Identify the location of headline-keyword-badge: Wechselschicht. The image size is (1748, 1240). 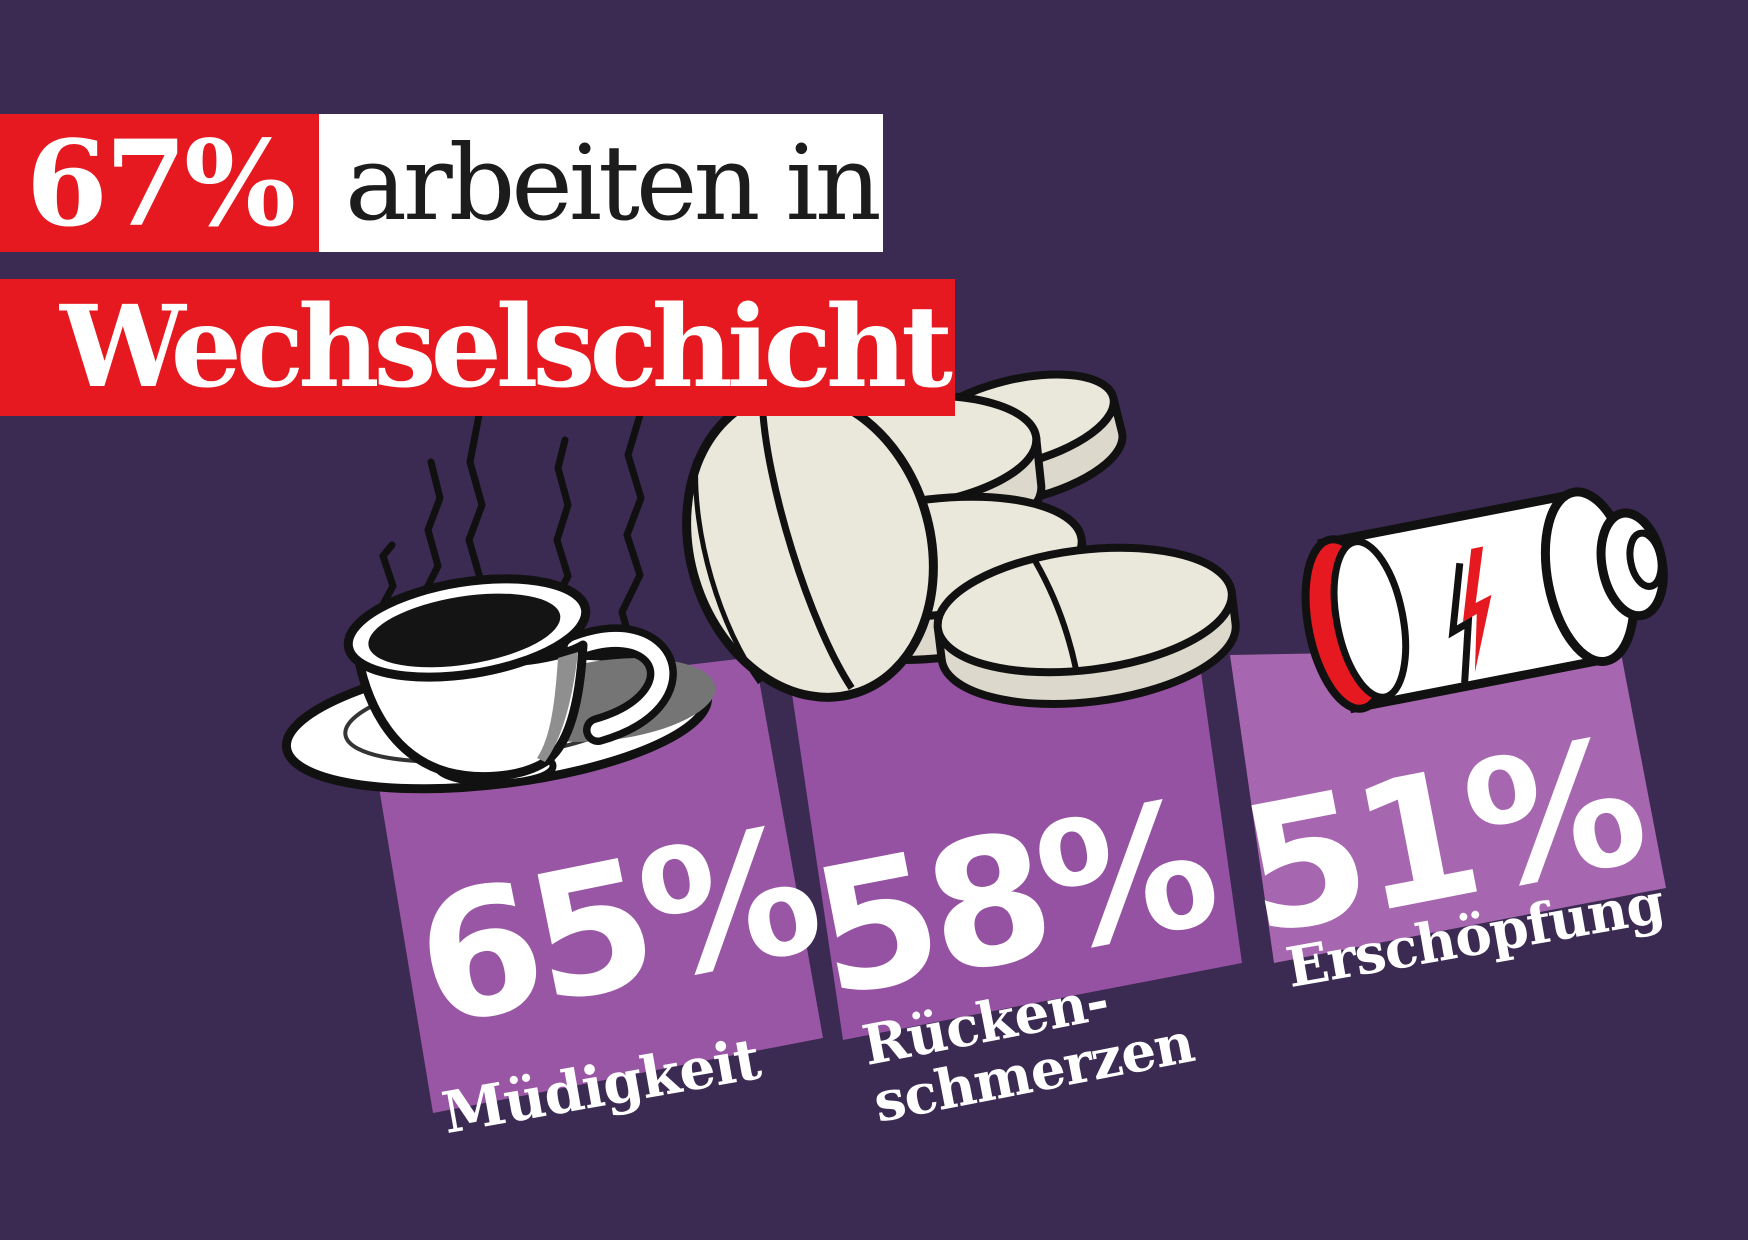
(477, 347).